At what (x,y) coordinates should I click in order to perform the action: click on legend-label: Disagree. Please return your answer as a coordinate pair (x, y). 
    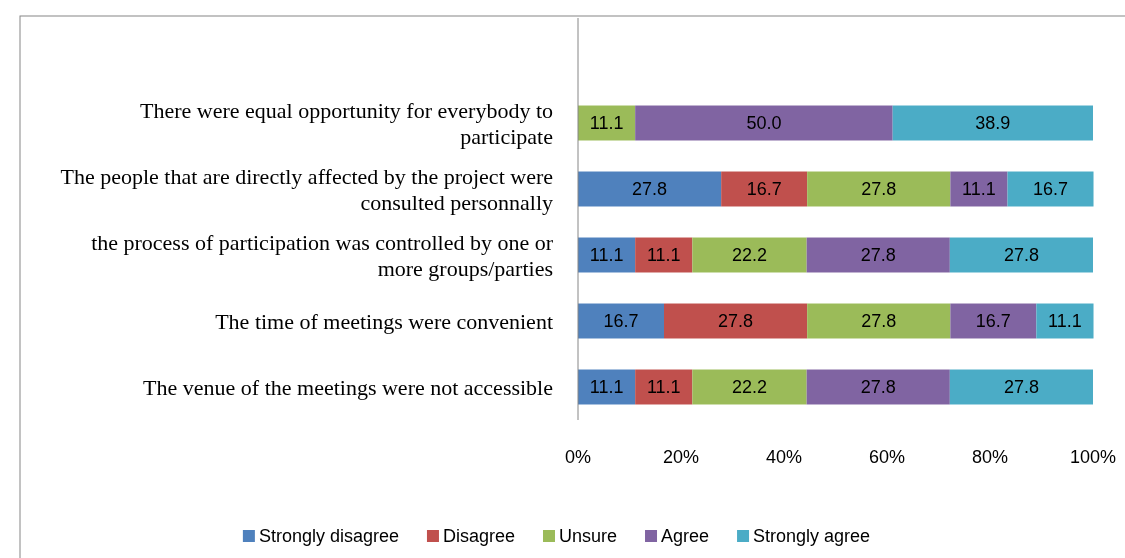
    Looking at the image, I should click on (479, 536).